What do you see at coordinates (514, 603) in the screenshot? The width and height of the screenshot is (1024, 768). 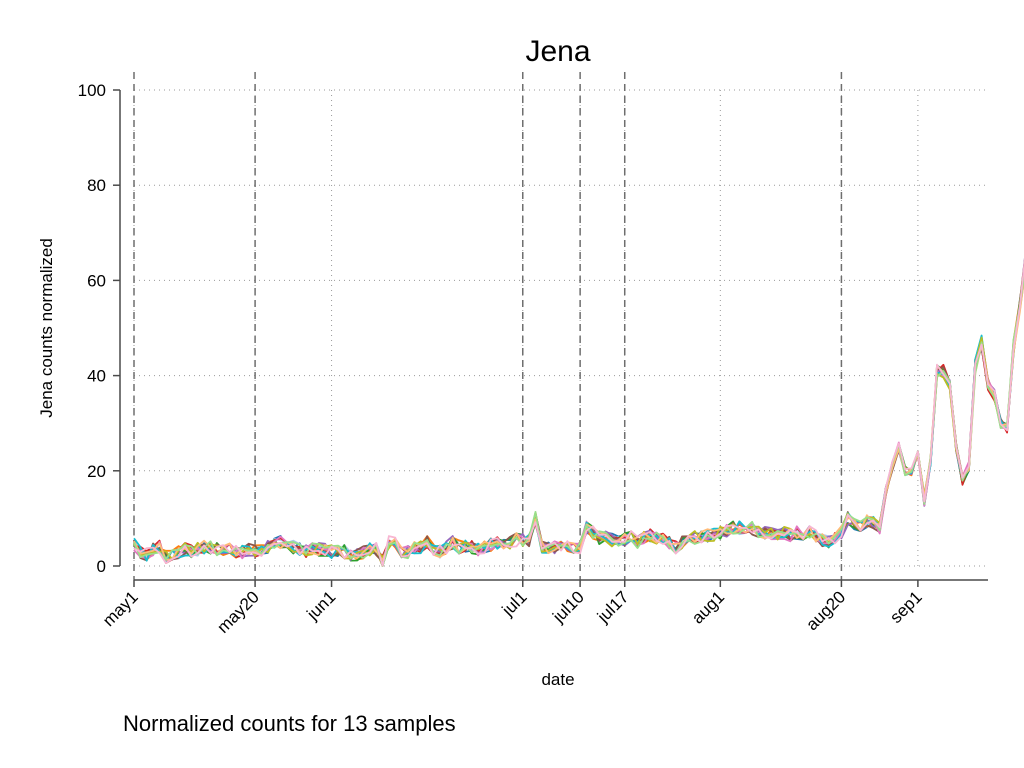 I see `x-tick-label: jul1` at bounding box center [514, 603].